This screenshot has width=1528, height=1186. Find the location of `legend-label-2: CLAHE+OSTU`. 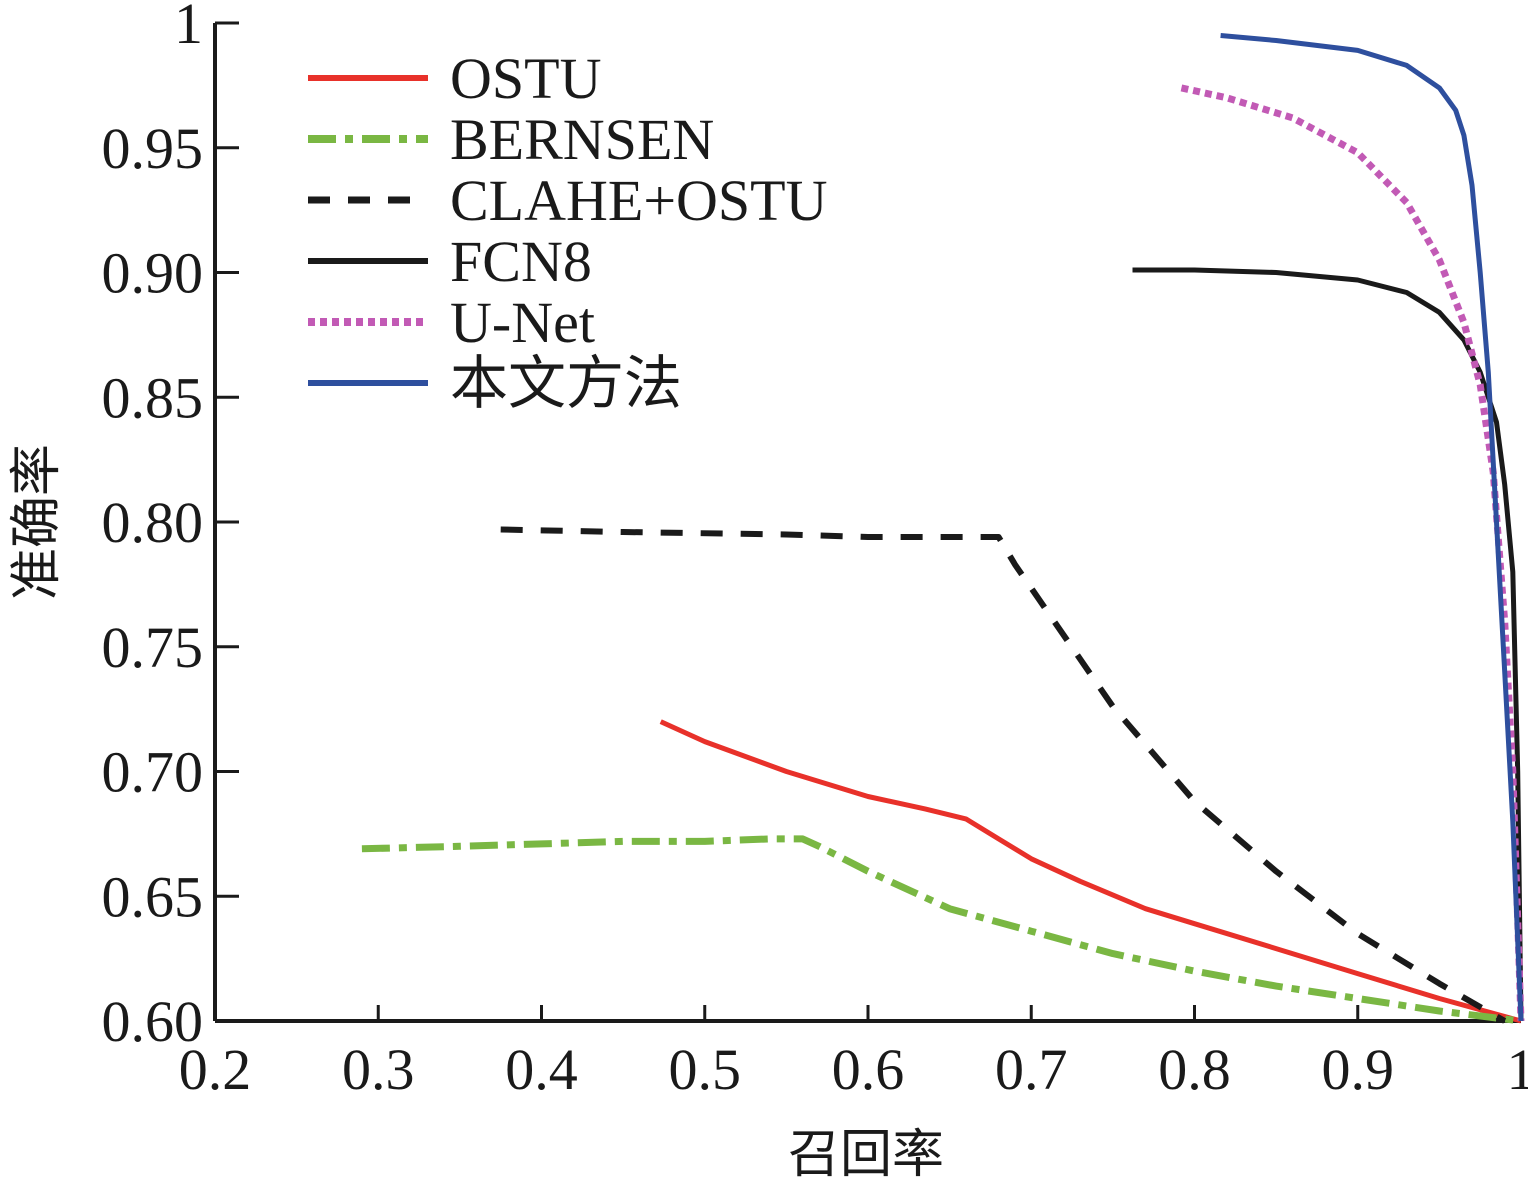

legend-label-2: CLAHE+OSTU is located at coordinates (638, 200).